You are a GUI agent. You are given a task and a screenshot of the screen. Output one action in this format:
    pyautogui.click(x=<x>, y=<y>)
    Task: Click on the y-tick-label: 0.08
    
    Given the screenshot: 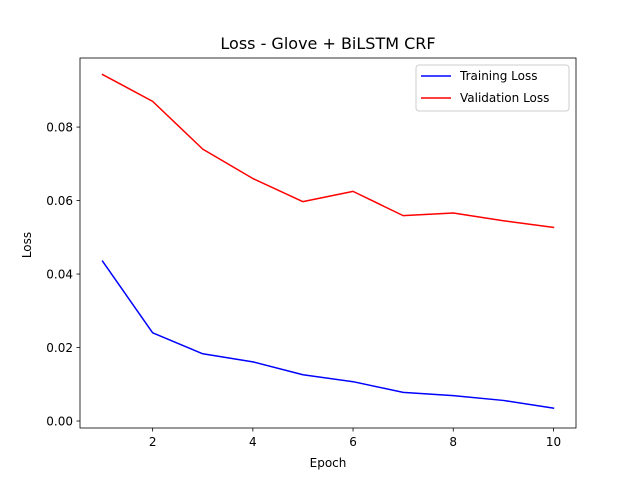 What is the action you would take?
    pyautogui.click(x=59, y=128)
    